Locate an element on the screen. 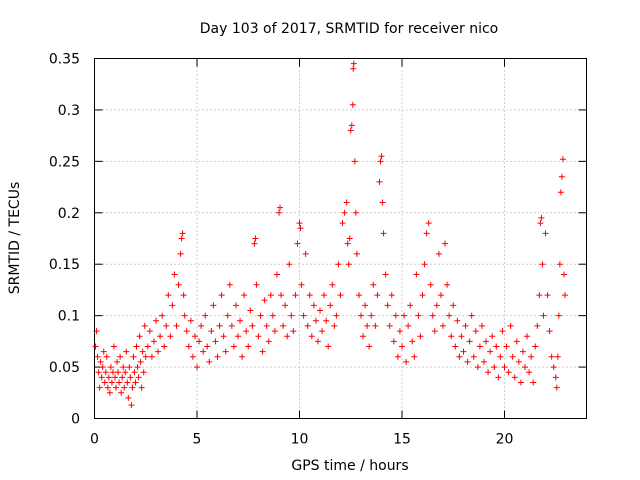  y-tick-label: 0.35 is located at coordinates (64, 60).